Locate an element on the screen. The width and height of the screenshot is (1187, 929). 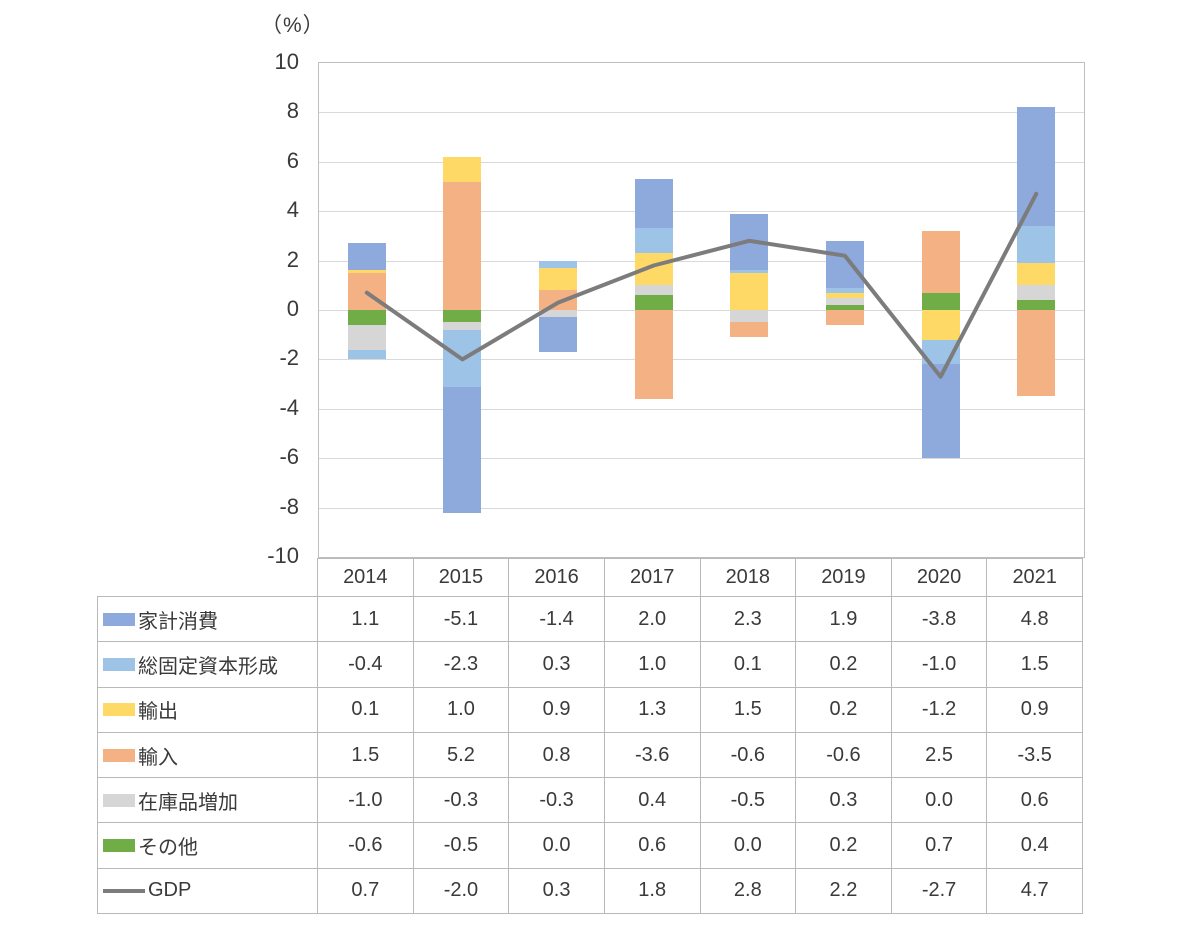
value-cell-GDP-2020: -2.7 is located at coordinates (939, 891).